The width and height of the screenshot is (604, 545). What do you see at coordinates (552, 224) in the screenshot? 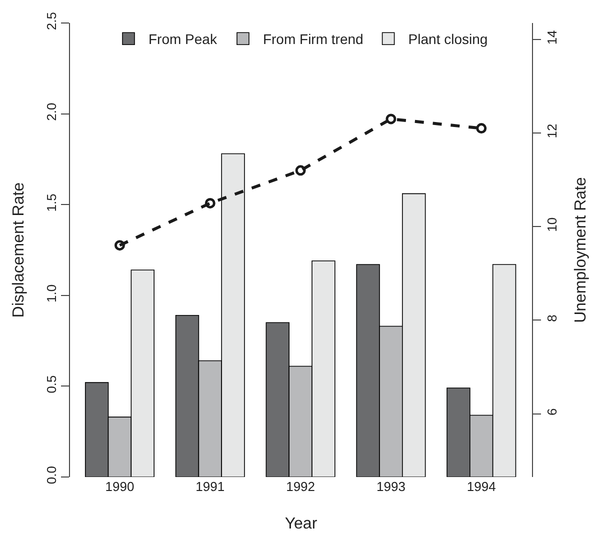
I see `y2-tick-label: 10` at bounding box center [552, 224].